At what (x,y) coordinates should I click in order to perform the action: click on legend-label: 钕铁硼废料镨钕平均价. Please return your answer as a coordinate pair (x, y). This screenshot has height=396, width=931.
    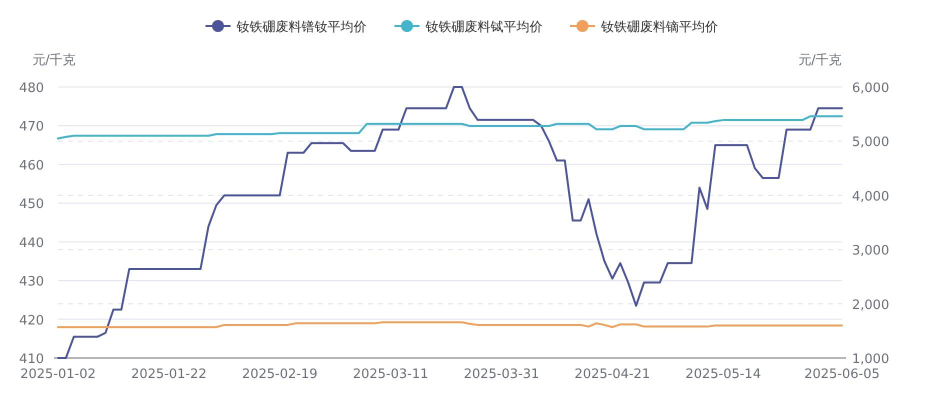
    Looking at the image, I should click on (301, 27).